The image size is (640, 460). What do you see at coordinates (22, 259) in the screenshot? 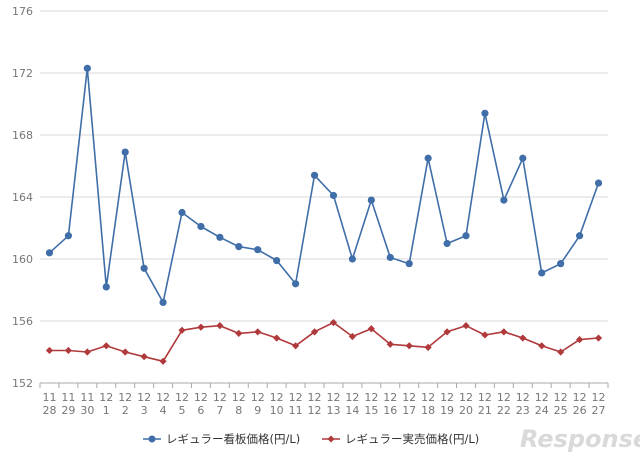
I see `y-tick-label: 160` at bounding box center [22, 259].